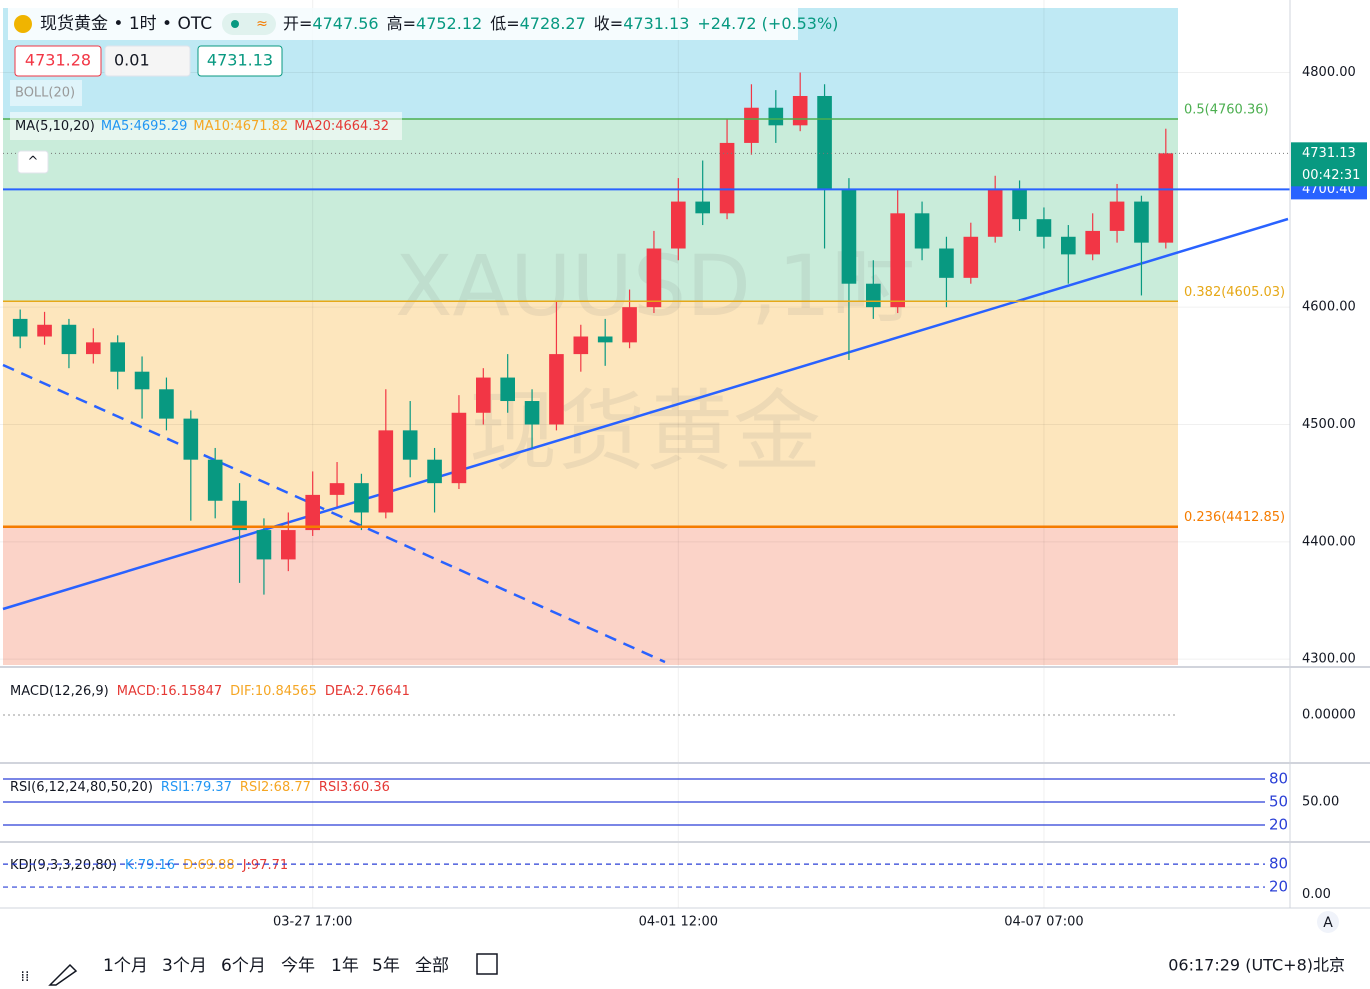  What do you see at coordinates (184, 966) in the screenshot?
I see `range-button: 3个月` at bounding box center [184, 966].